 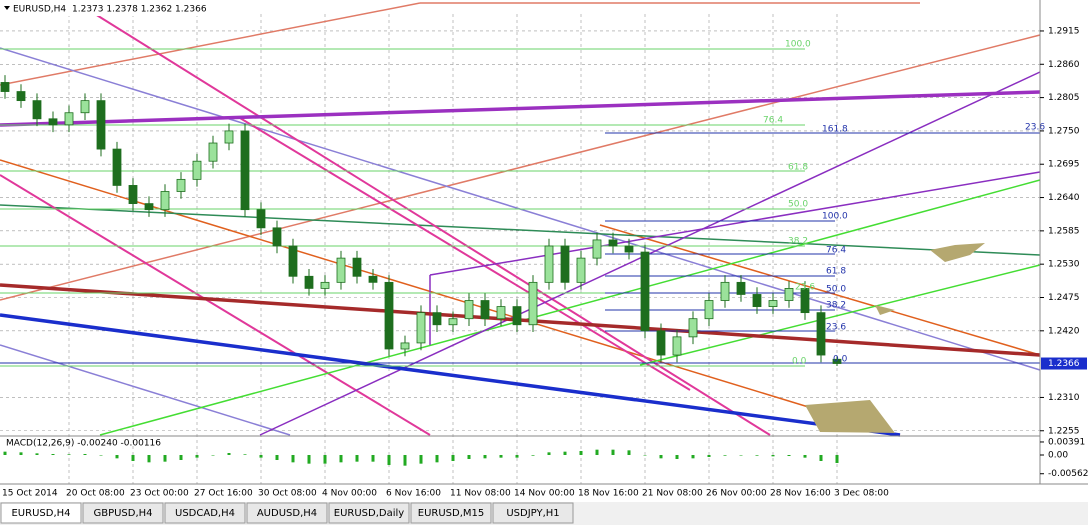 I want to click on fib-label: 23.6, so click(x=805, y=288).